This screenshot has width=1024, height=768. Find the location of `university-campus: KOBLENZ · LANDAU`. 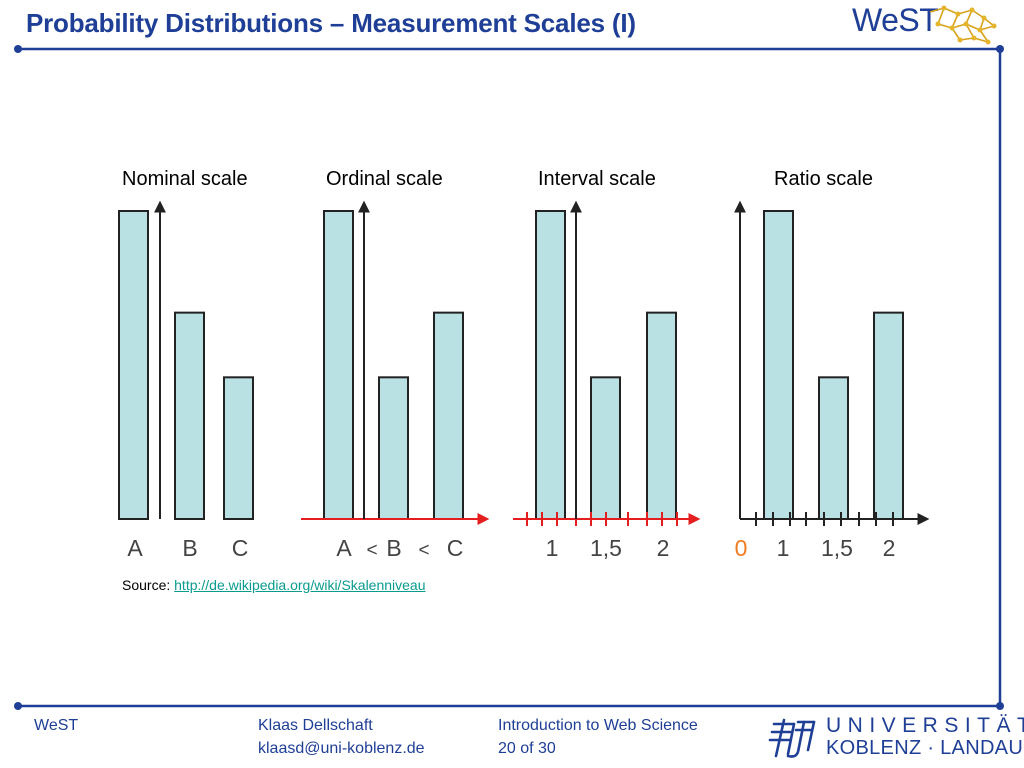

university-campus: KOBLENZ · LANDAU is located at coordinates (925, 748).